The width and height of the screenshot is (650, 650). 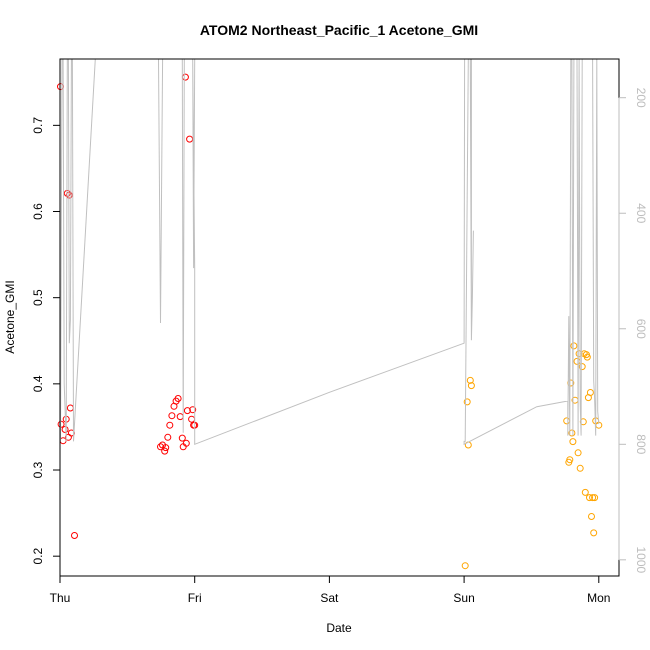 What do you see at coordinates (38, 211) in the screenshot?
I see `y-tick-label: 0.6` at bounding box center [38, 211].